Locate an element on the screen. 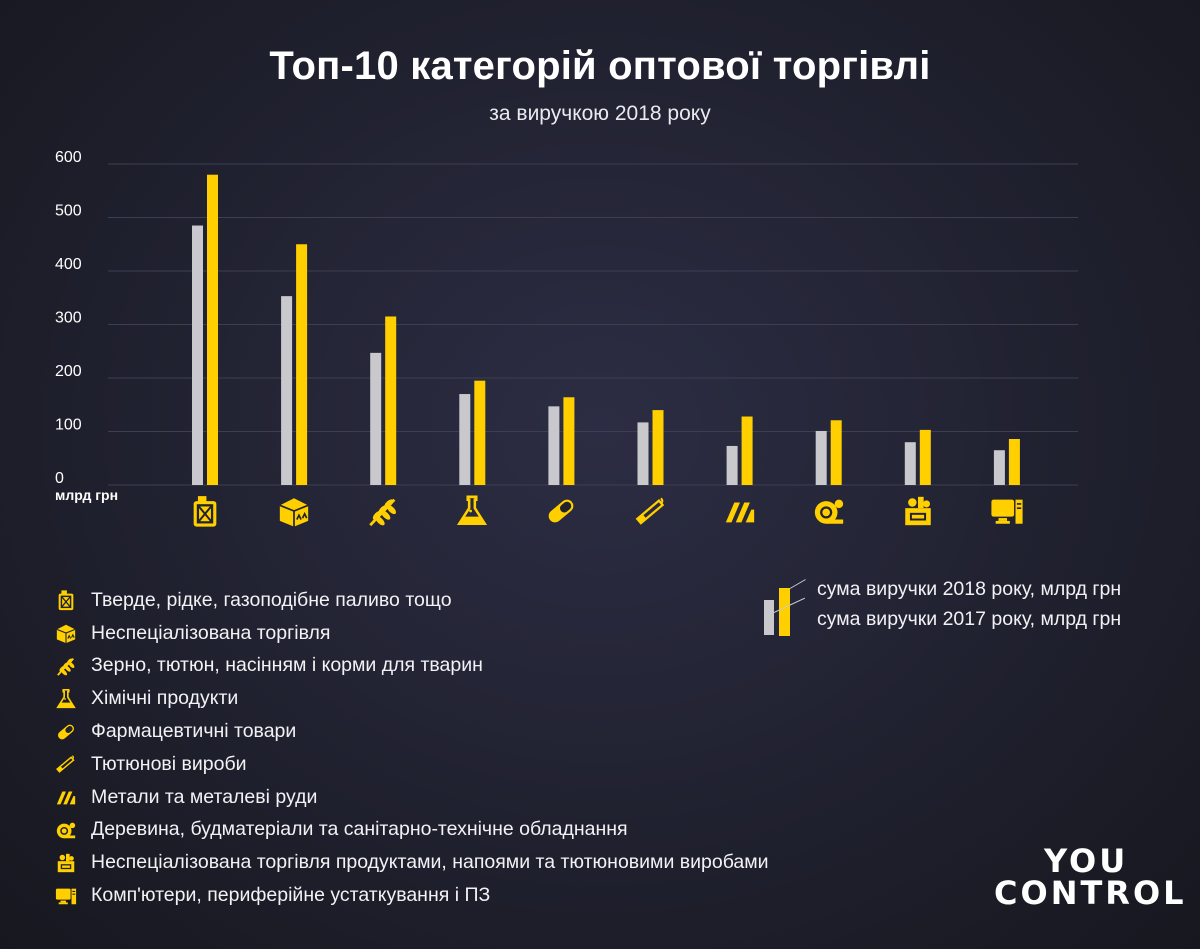  category-legend-item: Неспеціалізована торгівля is located at coordinates (455, 633).